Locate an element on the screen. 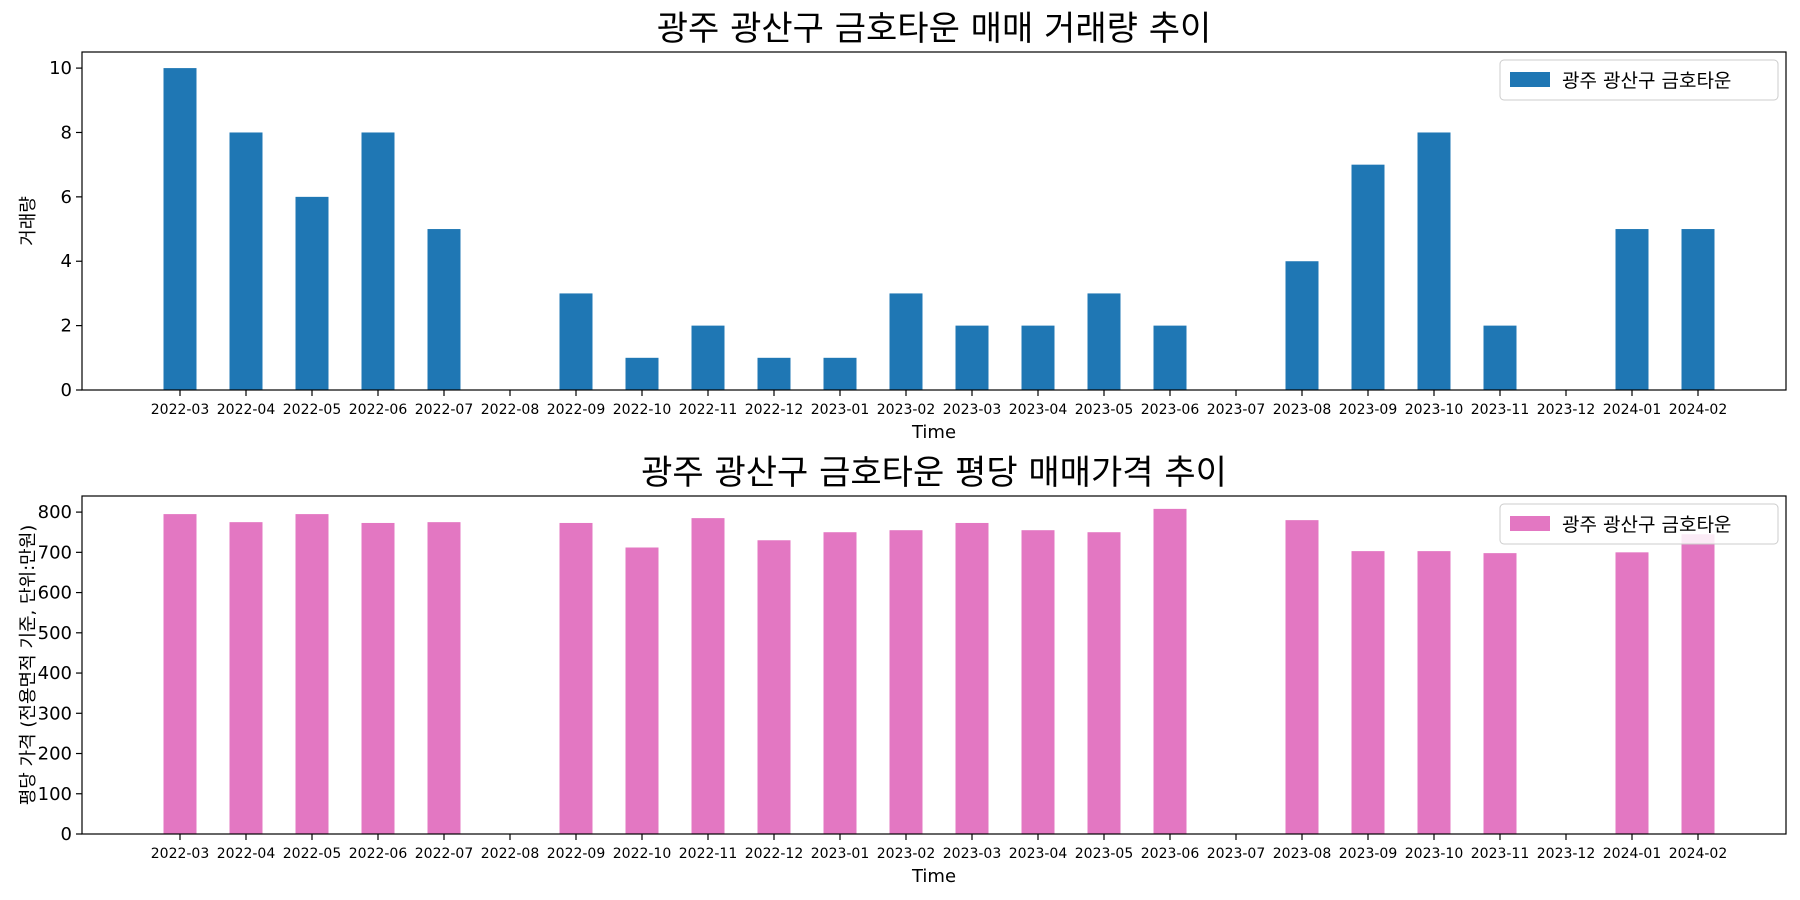  xtick-label: 2024-02 is located at coordinates (1698, 854).